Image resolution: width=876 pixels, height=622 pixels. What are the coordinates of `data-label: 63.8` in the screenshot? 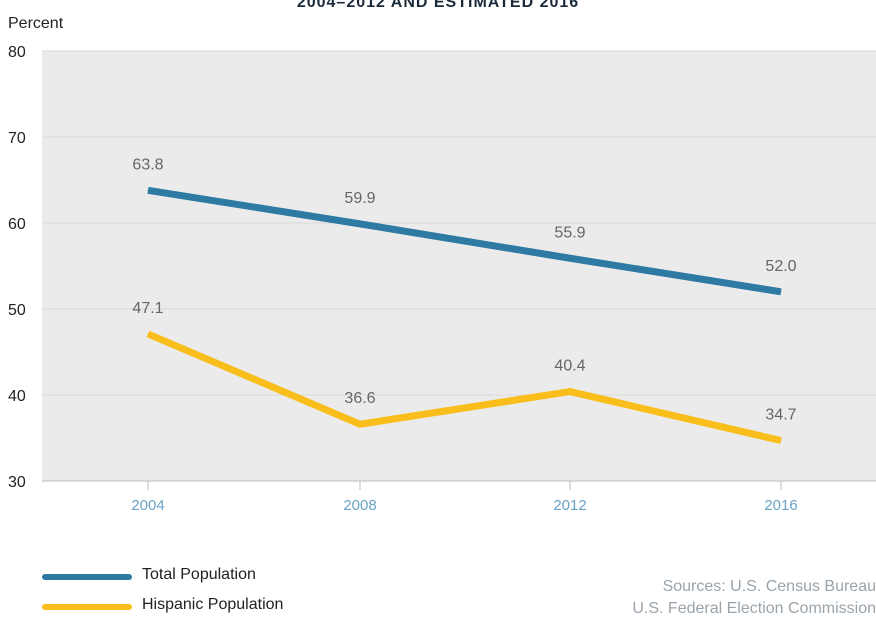 It's located at (147, 164).